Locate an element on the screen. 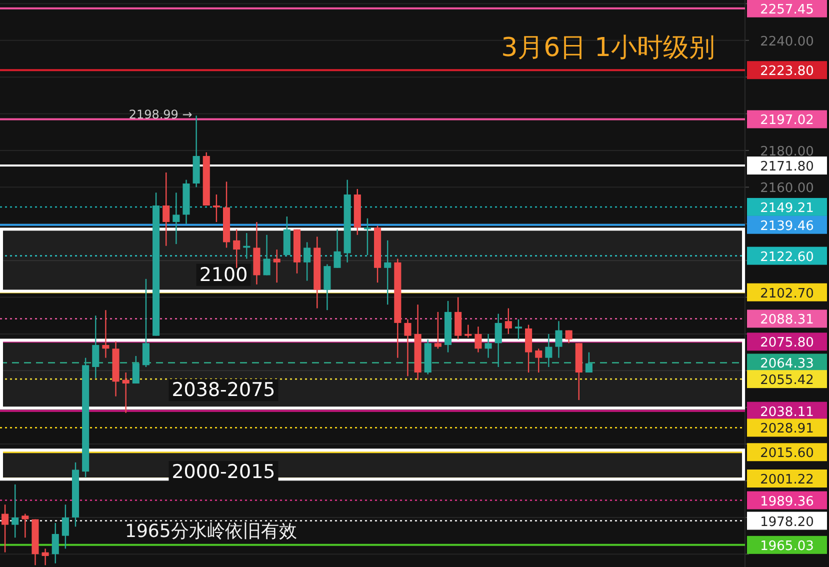 Image resolution: width=829 pixels, height=567 pixels. y-tick-label: 2160.00 is located at coordinates (787, 188).